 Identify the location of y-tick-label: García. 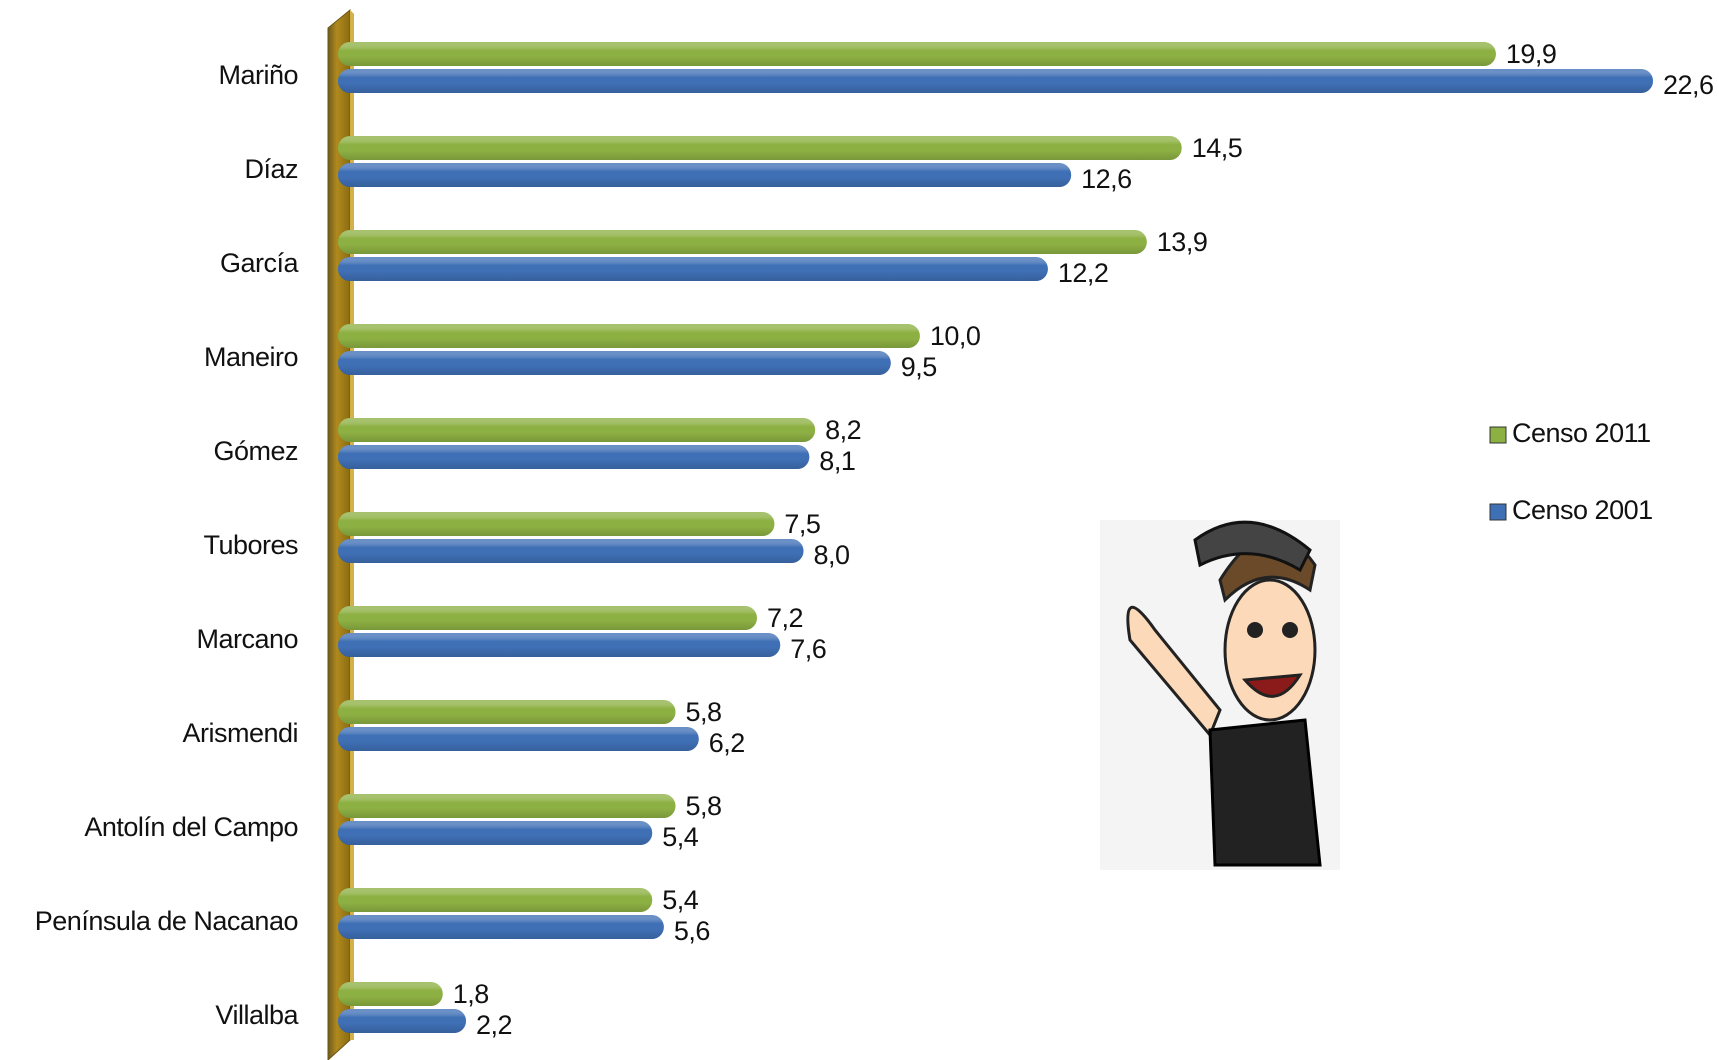
(260, 263).